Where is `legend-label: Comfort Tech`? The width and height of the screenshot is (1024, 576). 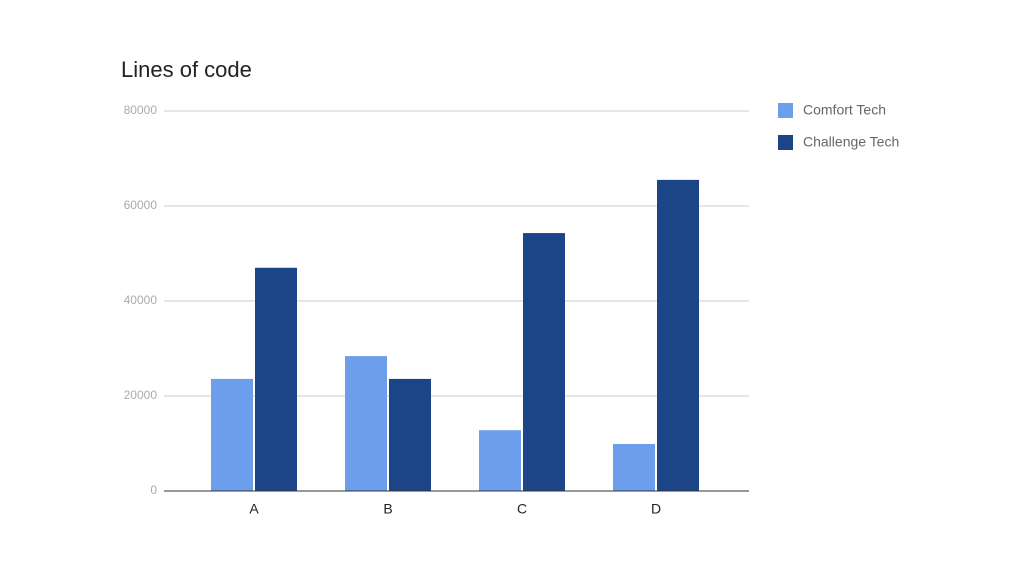 legend-label: Comfort Tech is located at coordinates (844, 110).